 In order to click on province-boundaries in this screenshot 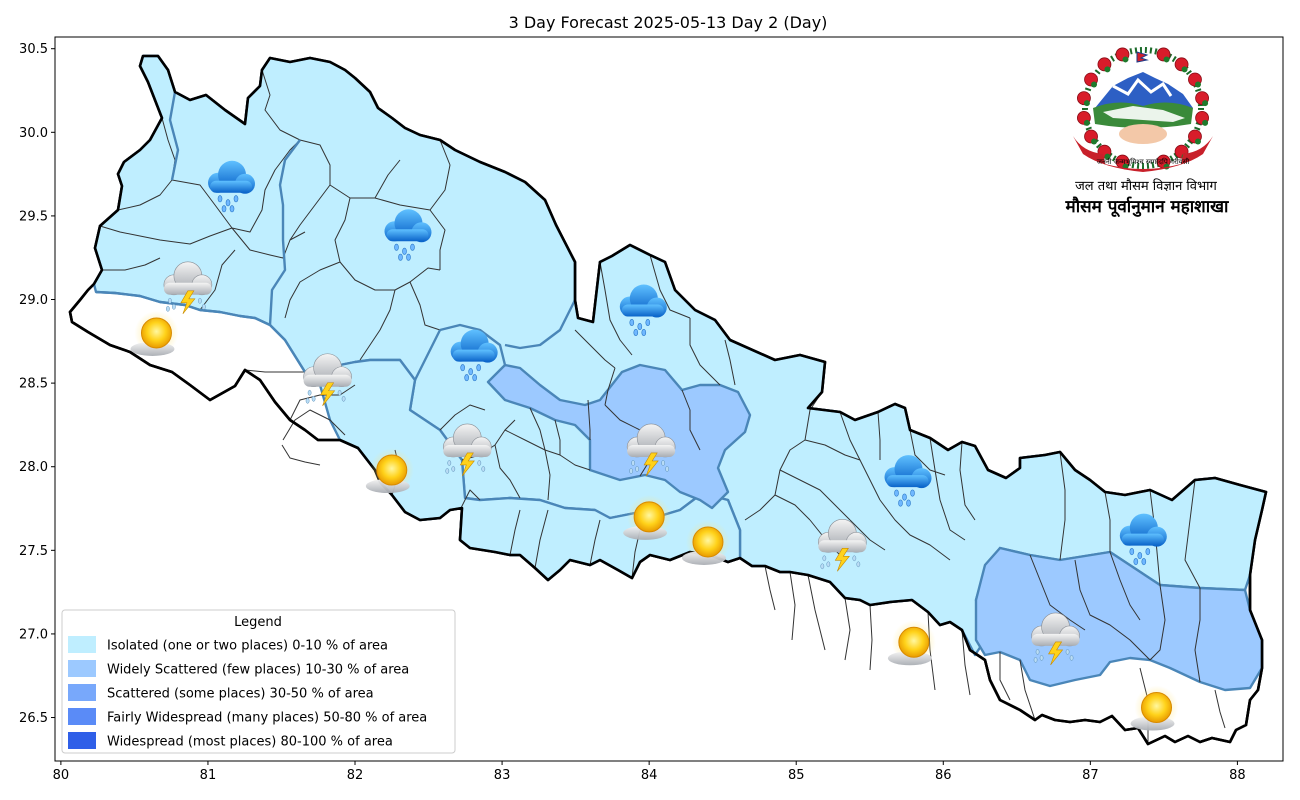, I will do `click(336, 236)`.